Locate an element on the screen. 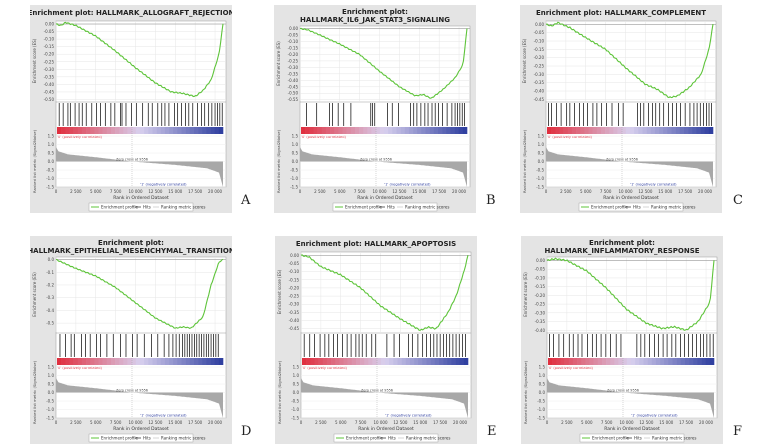  enrichment-profile-line is located at coordinates (629, 60).